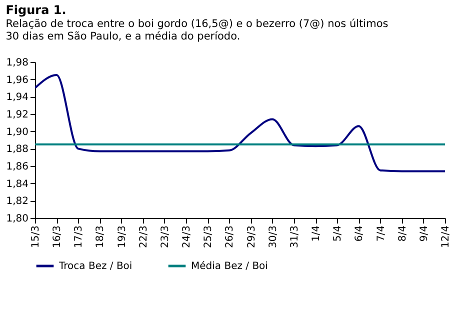 This screenshot has width=470, height=320. What do you see at coordinates (144, 237) in the screenshot?
I see `x-tick-label: 22/3` at bounding box center [144, 237].